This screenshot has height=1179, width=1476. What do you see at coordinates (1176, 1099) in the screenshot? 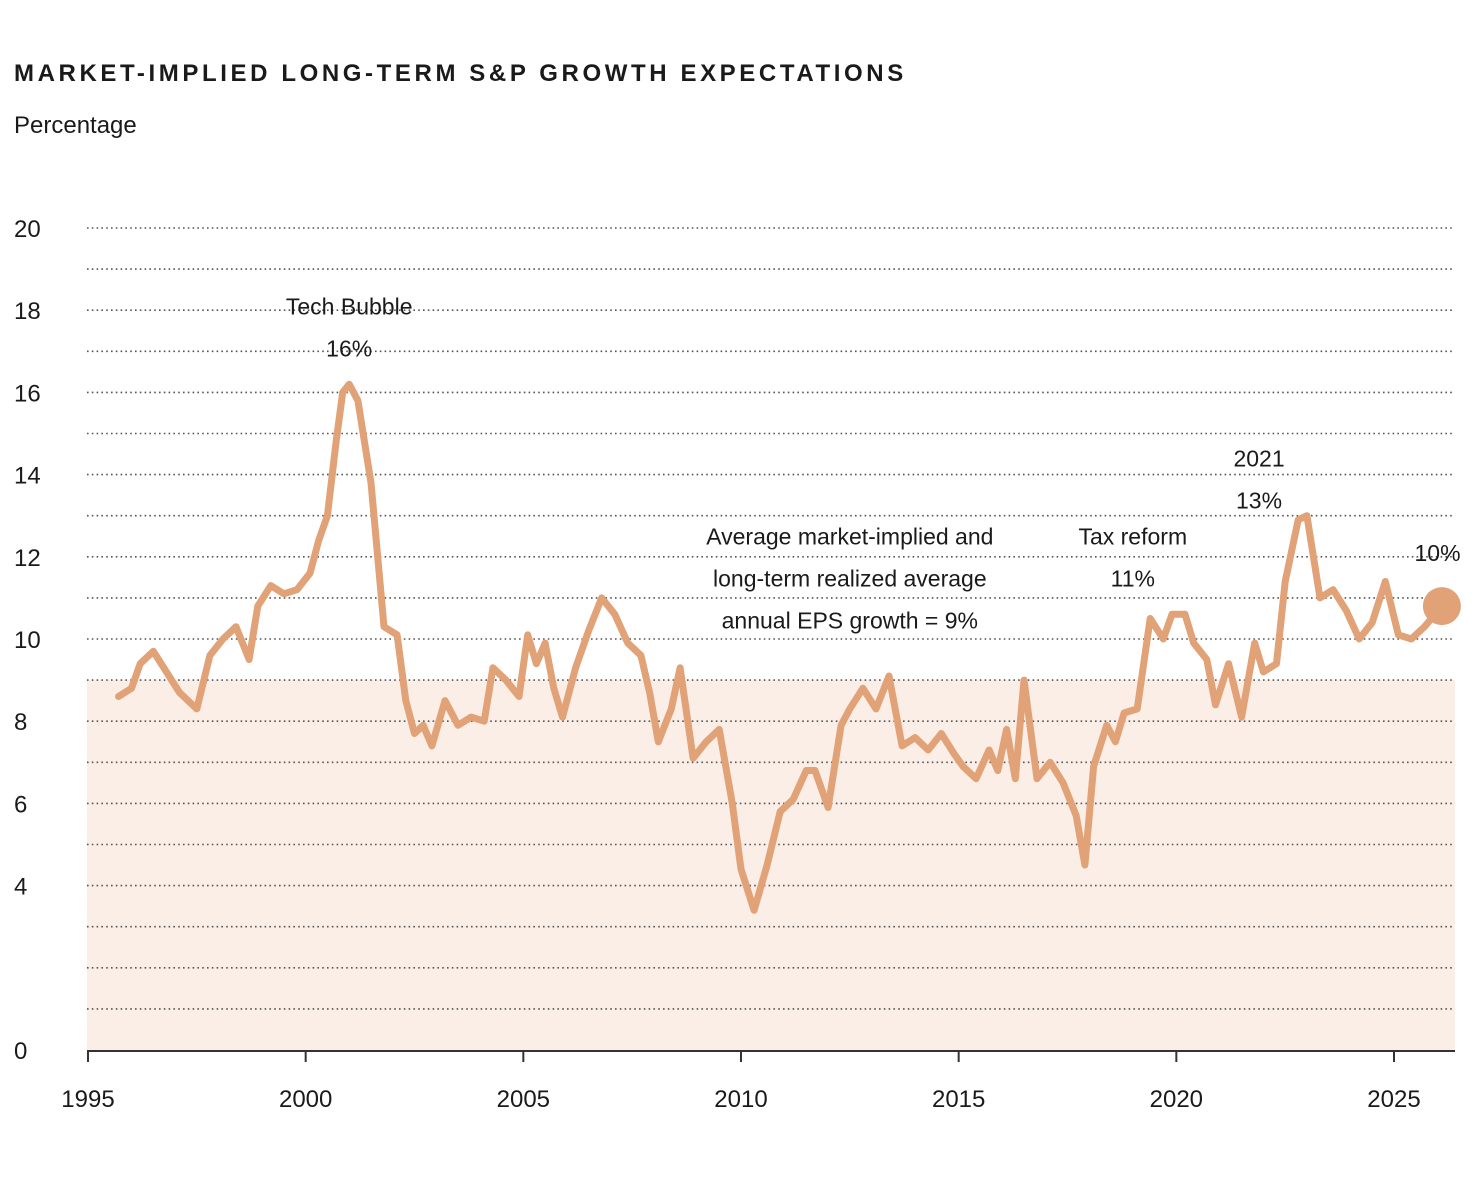
I see `x-tick-label: 2020` at bounding box center [1176, 1099].